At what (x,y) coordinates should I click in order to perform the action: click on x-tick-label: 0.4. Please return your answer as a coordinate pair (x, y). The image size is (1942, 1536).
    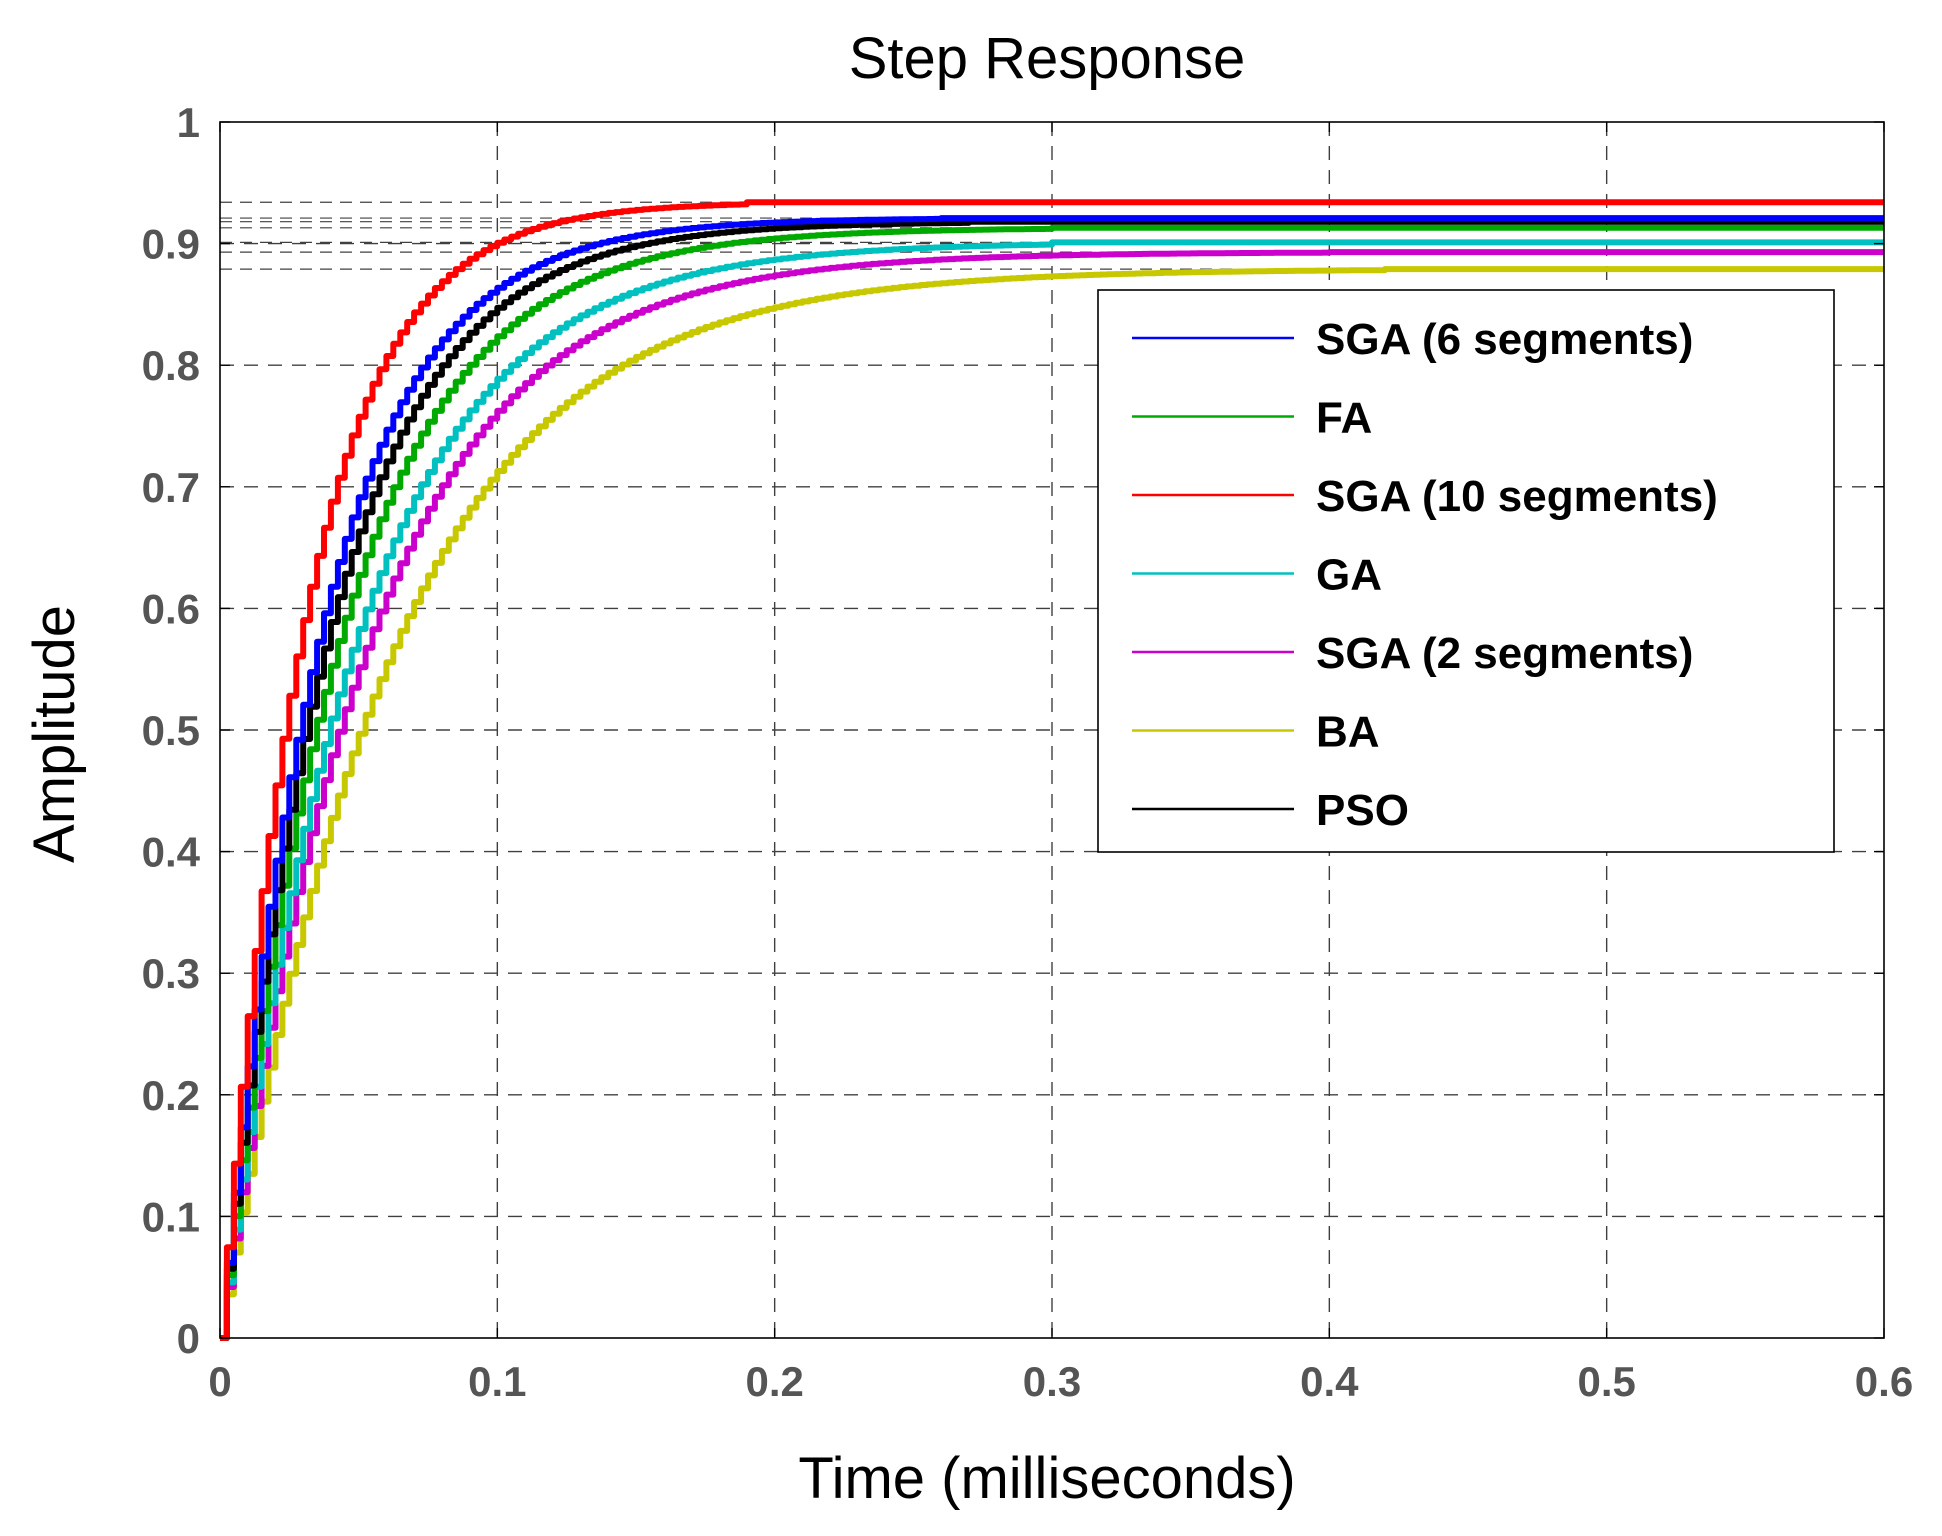
    Looking at the image, I should click on (1329, 1381).